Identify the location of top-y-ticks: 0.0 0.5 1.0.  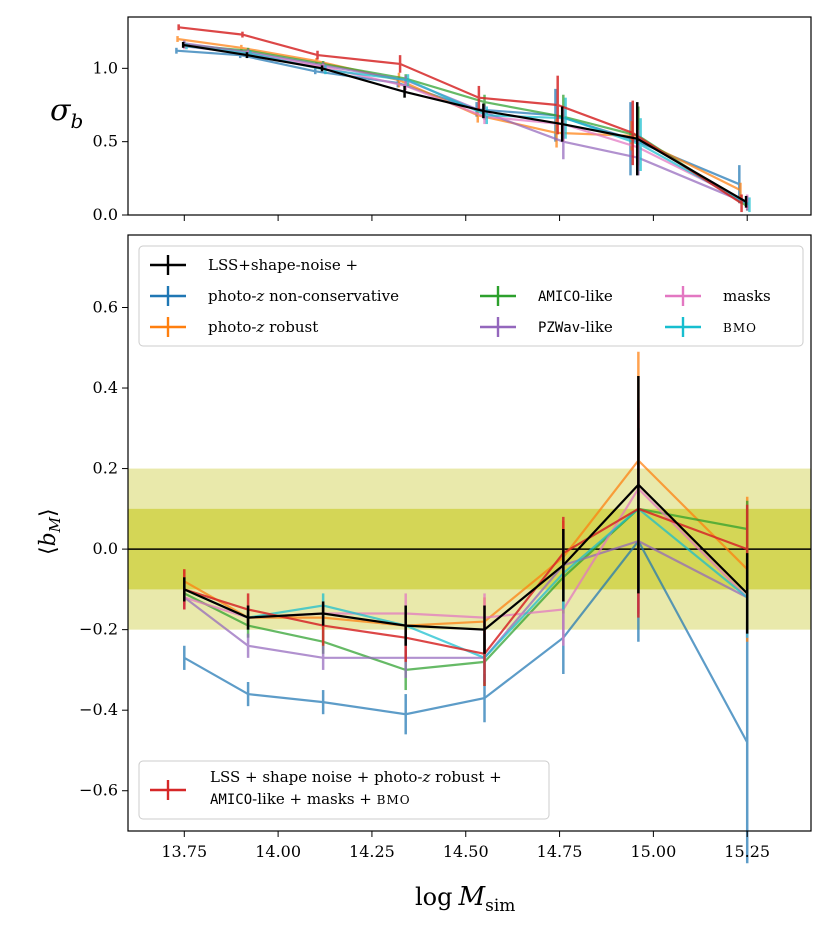
(110, 141).